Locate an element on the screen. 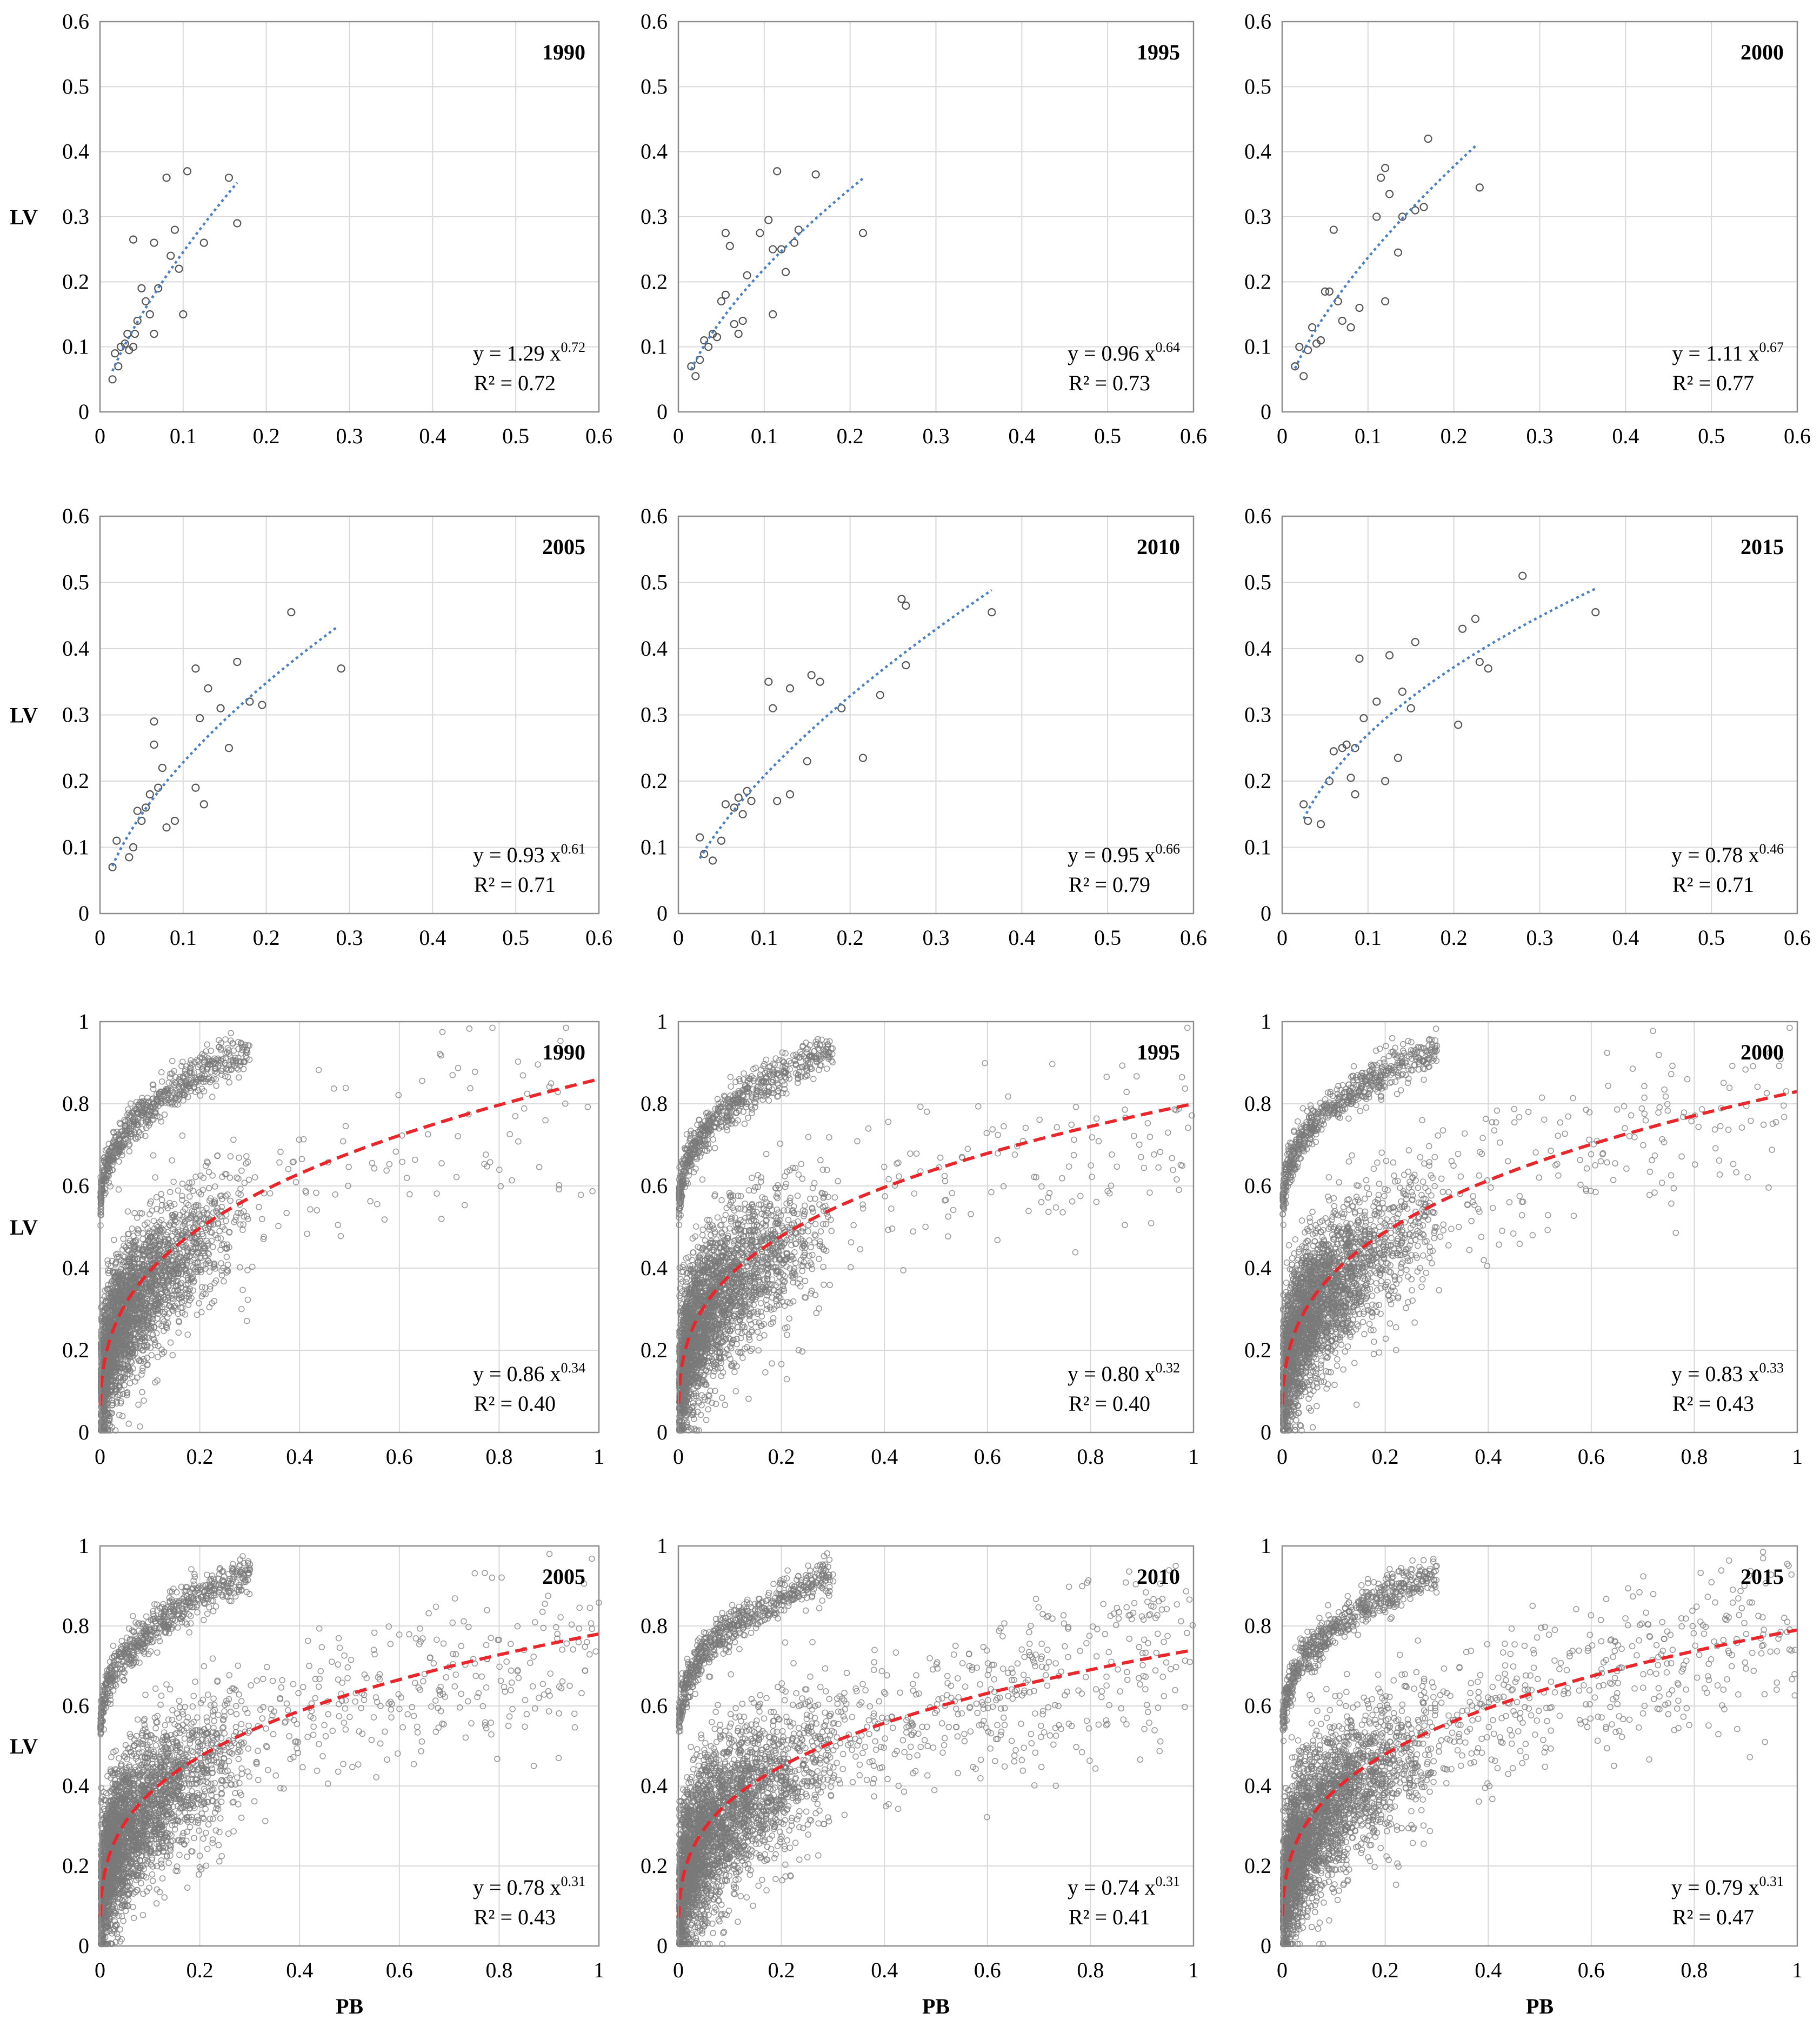 This screenshot has height=2033, width=1820. panel-year-label: 2005 is located at coordinates (564, 547).